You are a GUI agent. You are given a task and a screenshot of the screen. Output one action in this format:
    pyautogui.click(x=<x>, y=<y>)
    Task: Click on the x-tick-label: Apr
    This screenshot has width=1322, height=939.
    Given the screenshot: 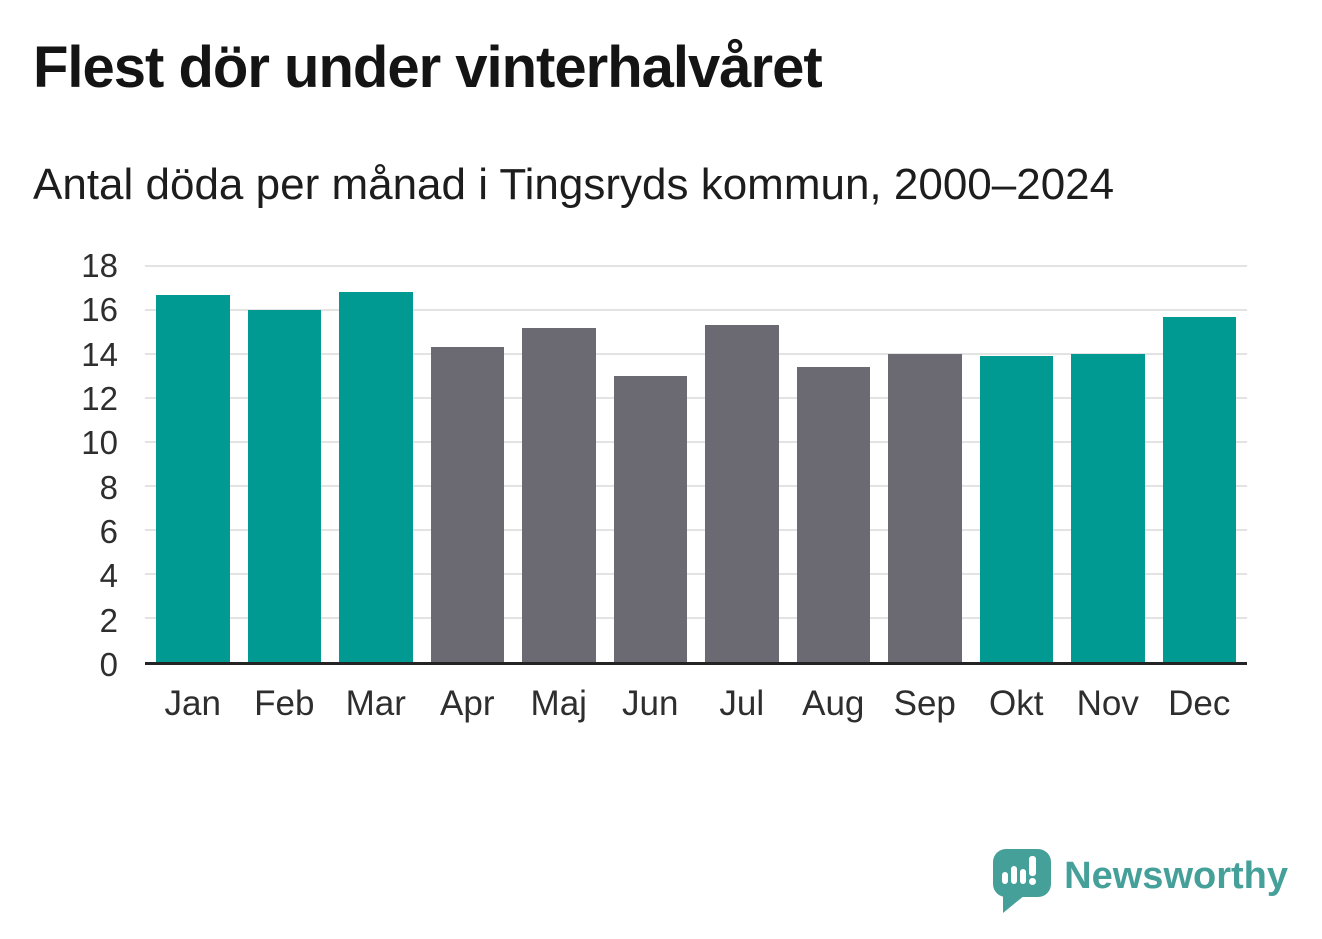 What is the action you would take?
    pyautogui.click(x=467, y=703)
    